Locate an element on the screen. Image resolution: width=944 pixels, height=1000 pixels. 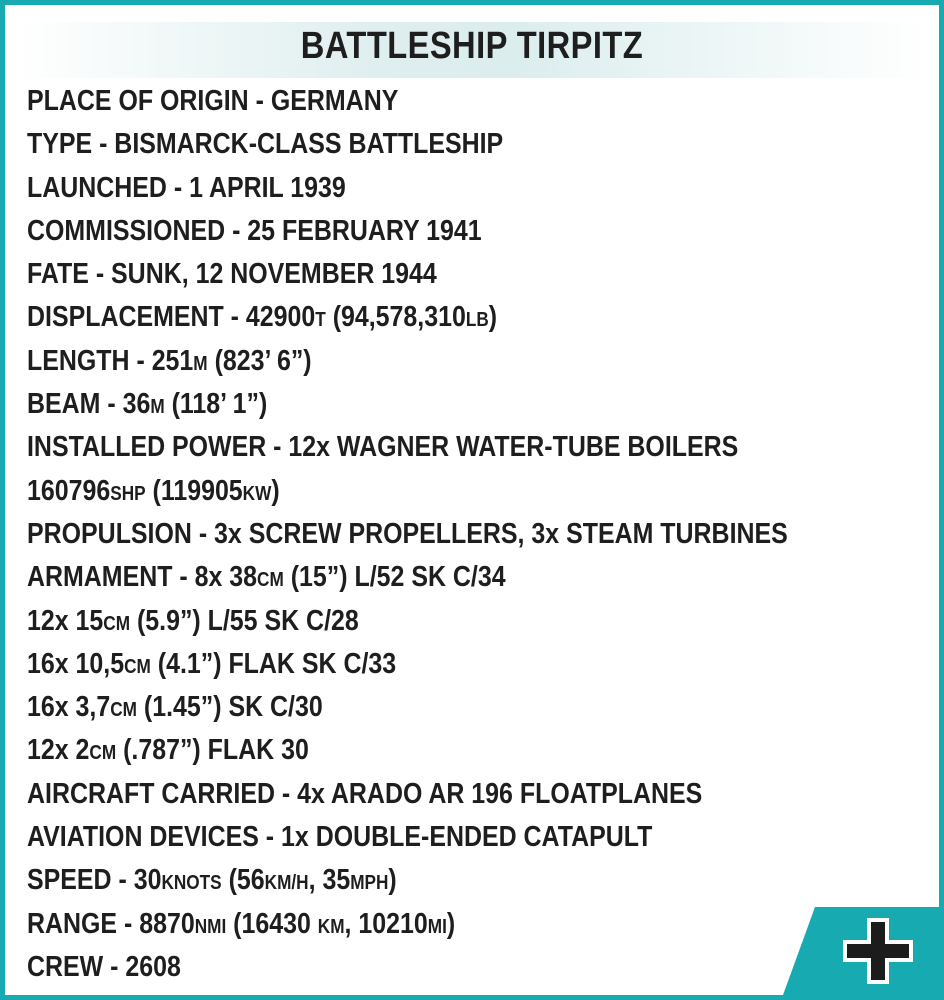
spec-line: LAUNCHED - 1 APRIL 1939 is located at coordinates (407, 188).